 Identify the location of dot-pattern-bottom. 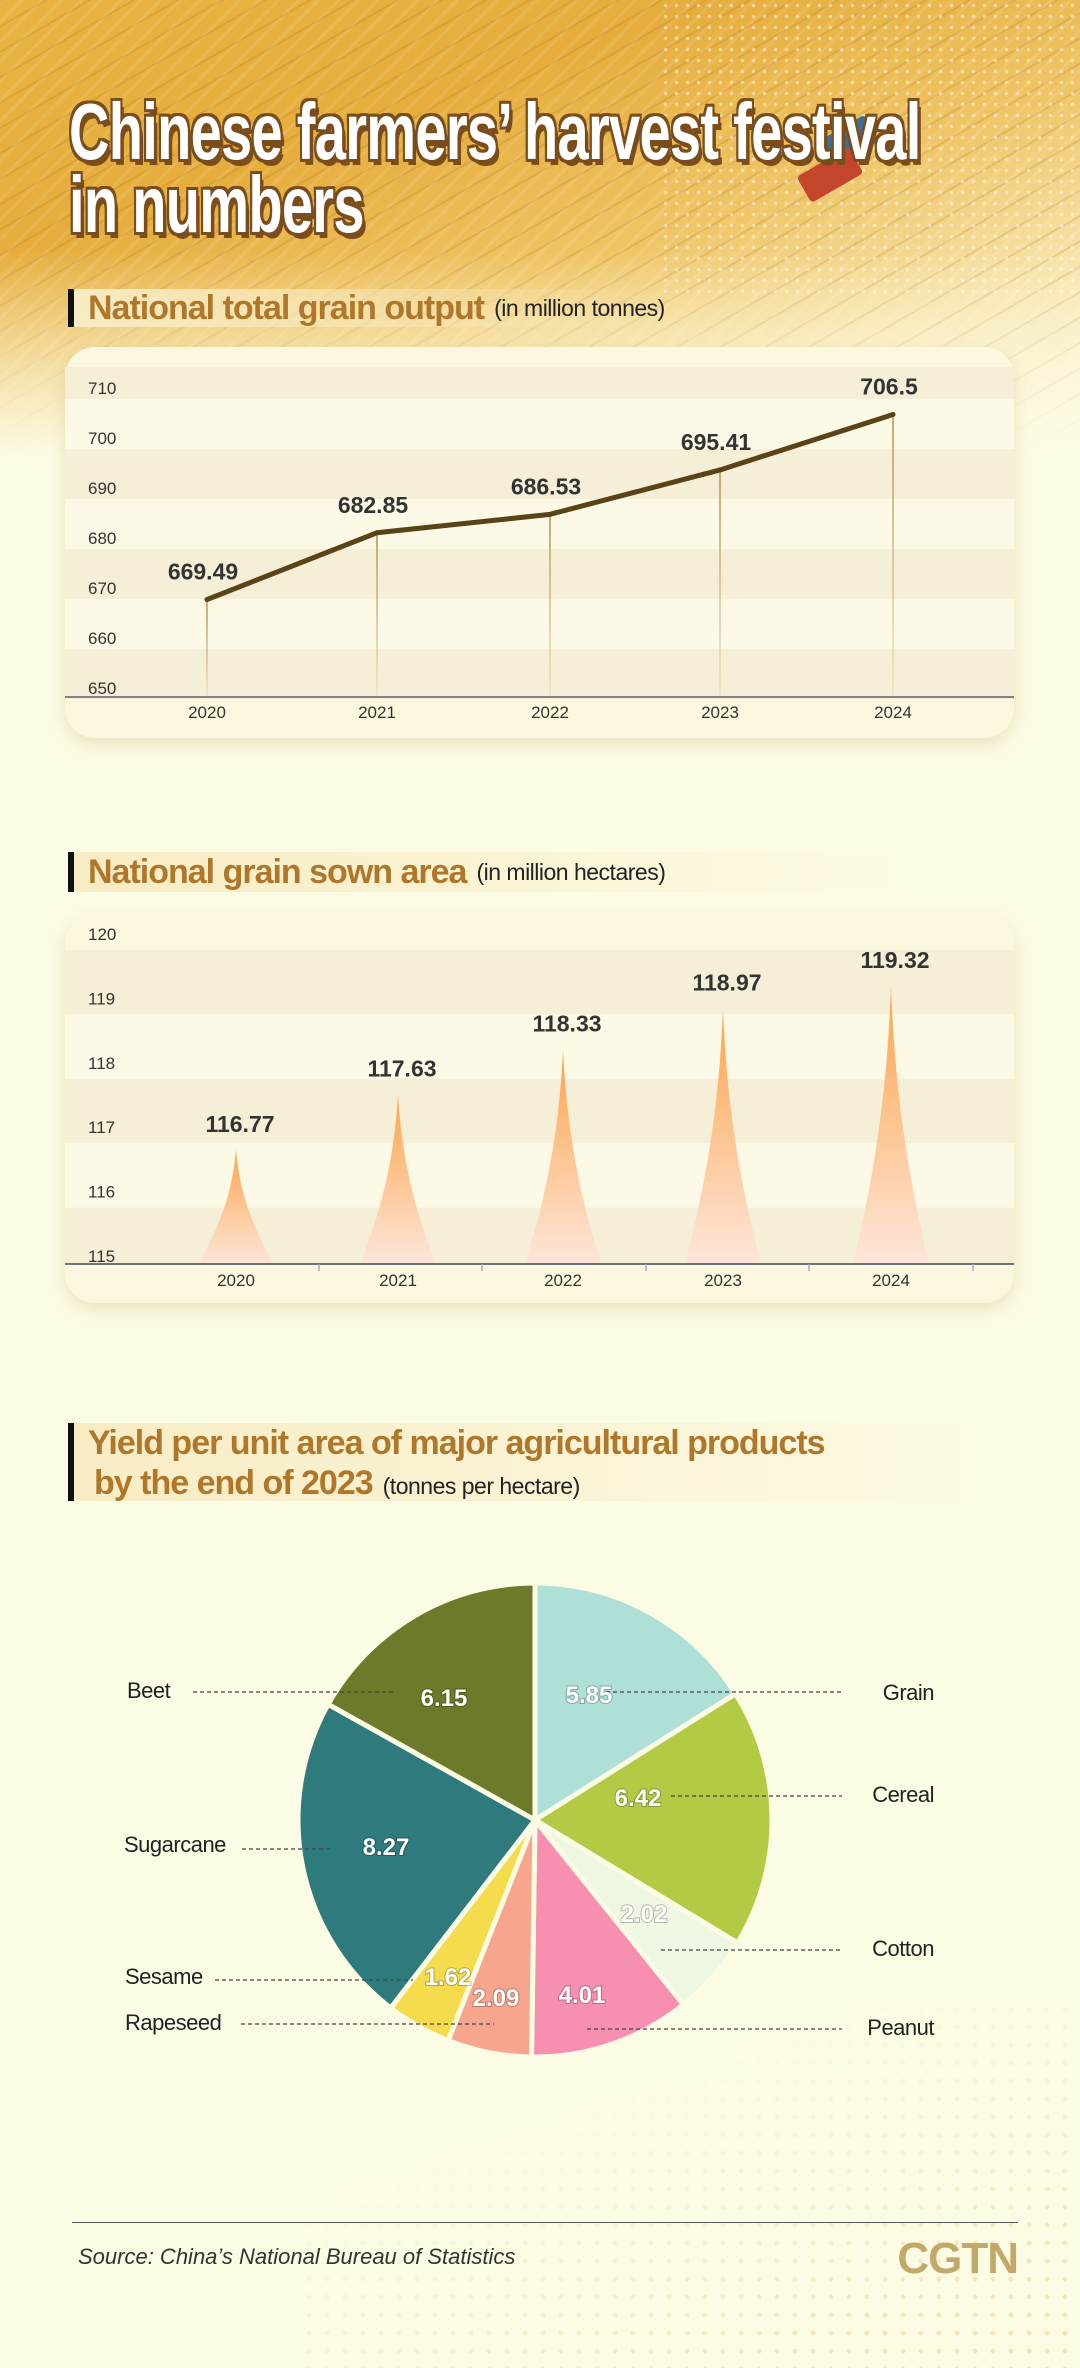
(690, 2184).